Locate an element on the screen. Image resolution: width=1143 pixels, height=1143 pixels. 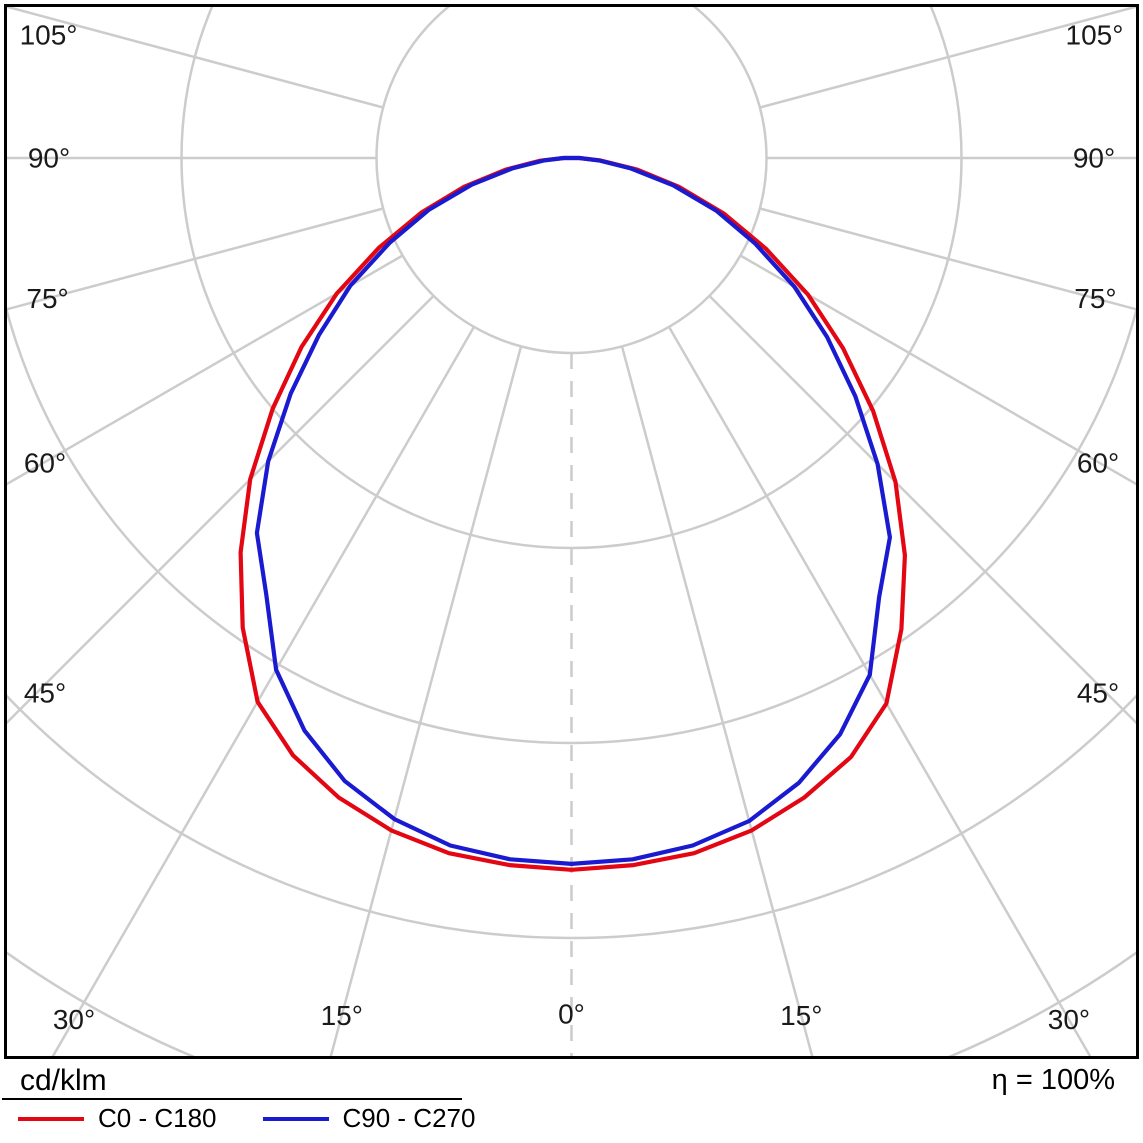
angle-label: 0° is located at coordinates (571, 1014).